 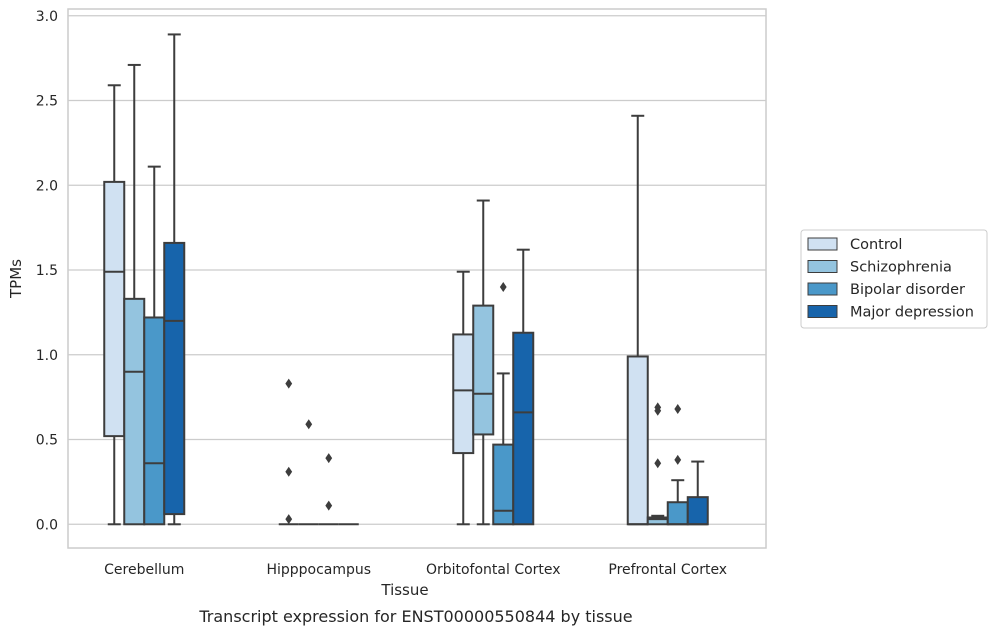 I want to click on legend-frame, so click(x=894, y=279).